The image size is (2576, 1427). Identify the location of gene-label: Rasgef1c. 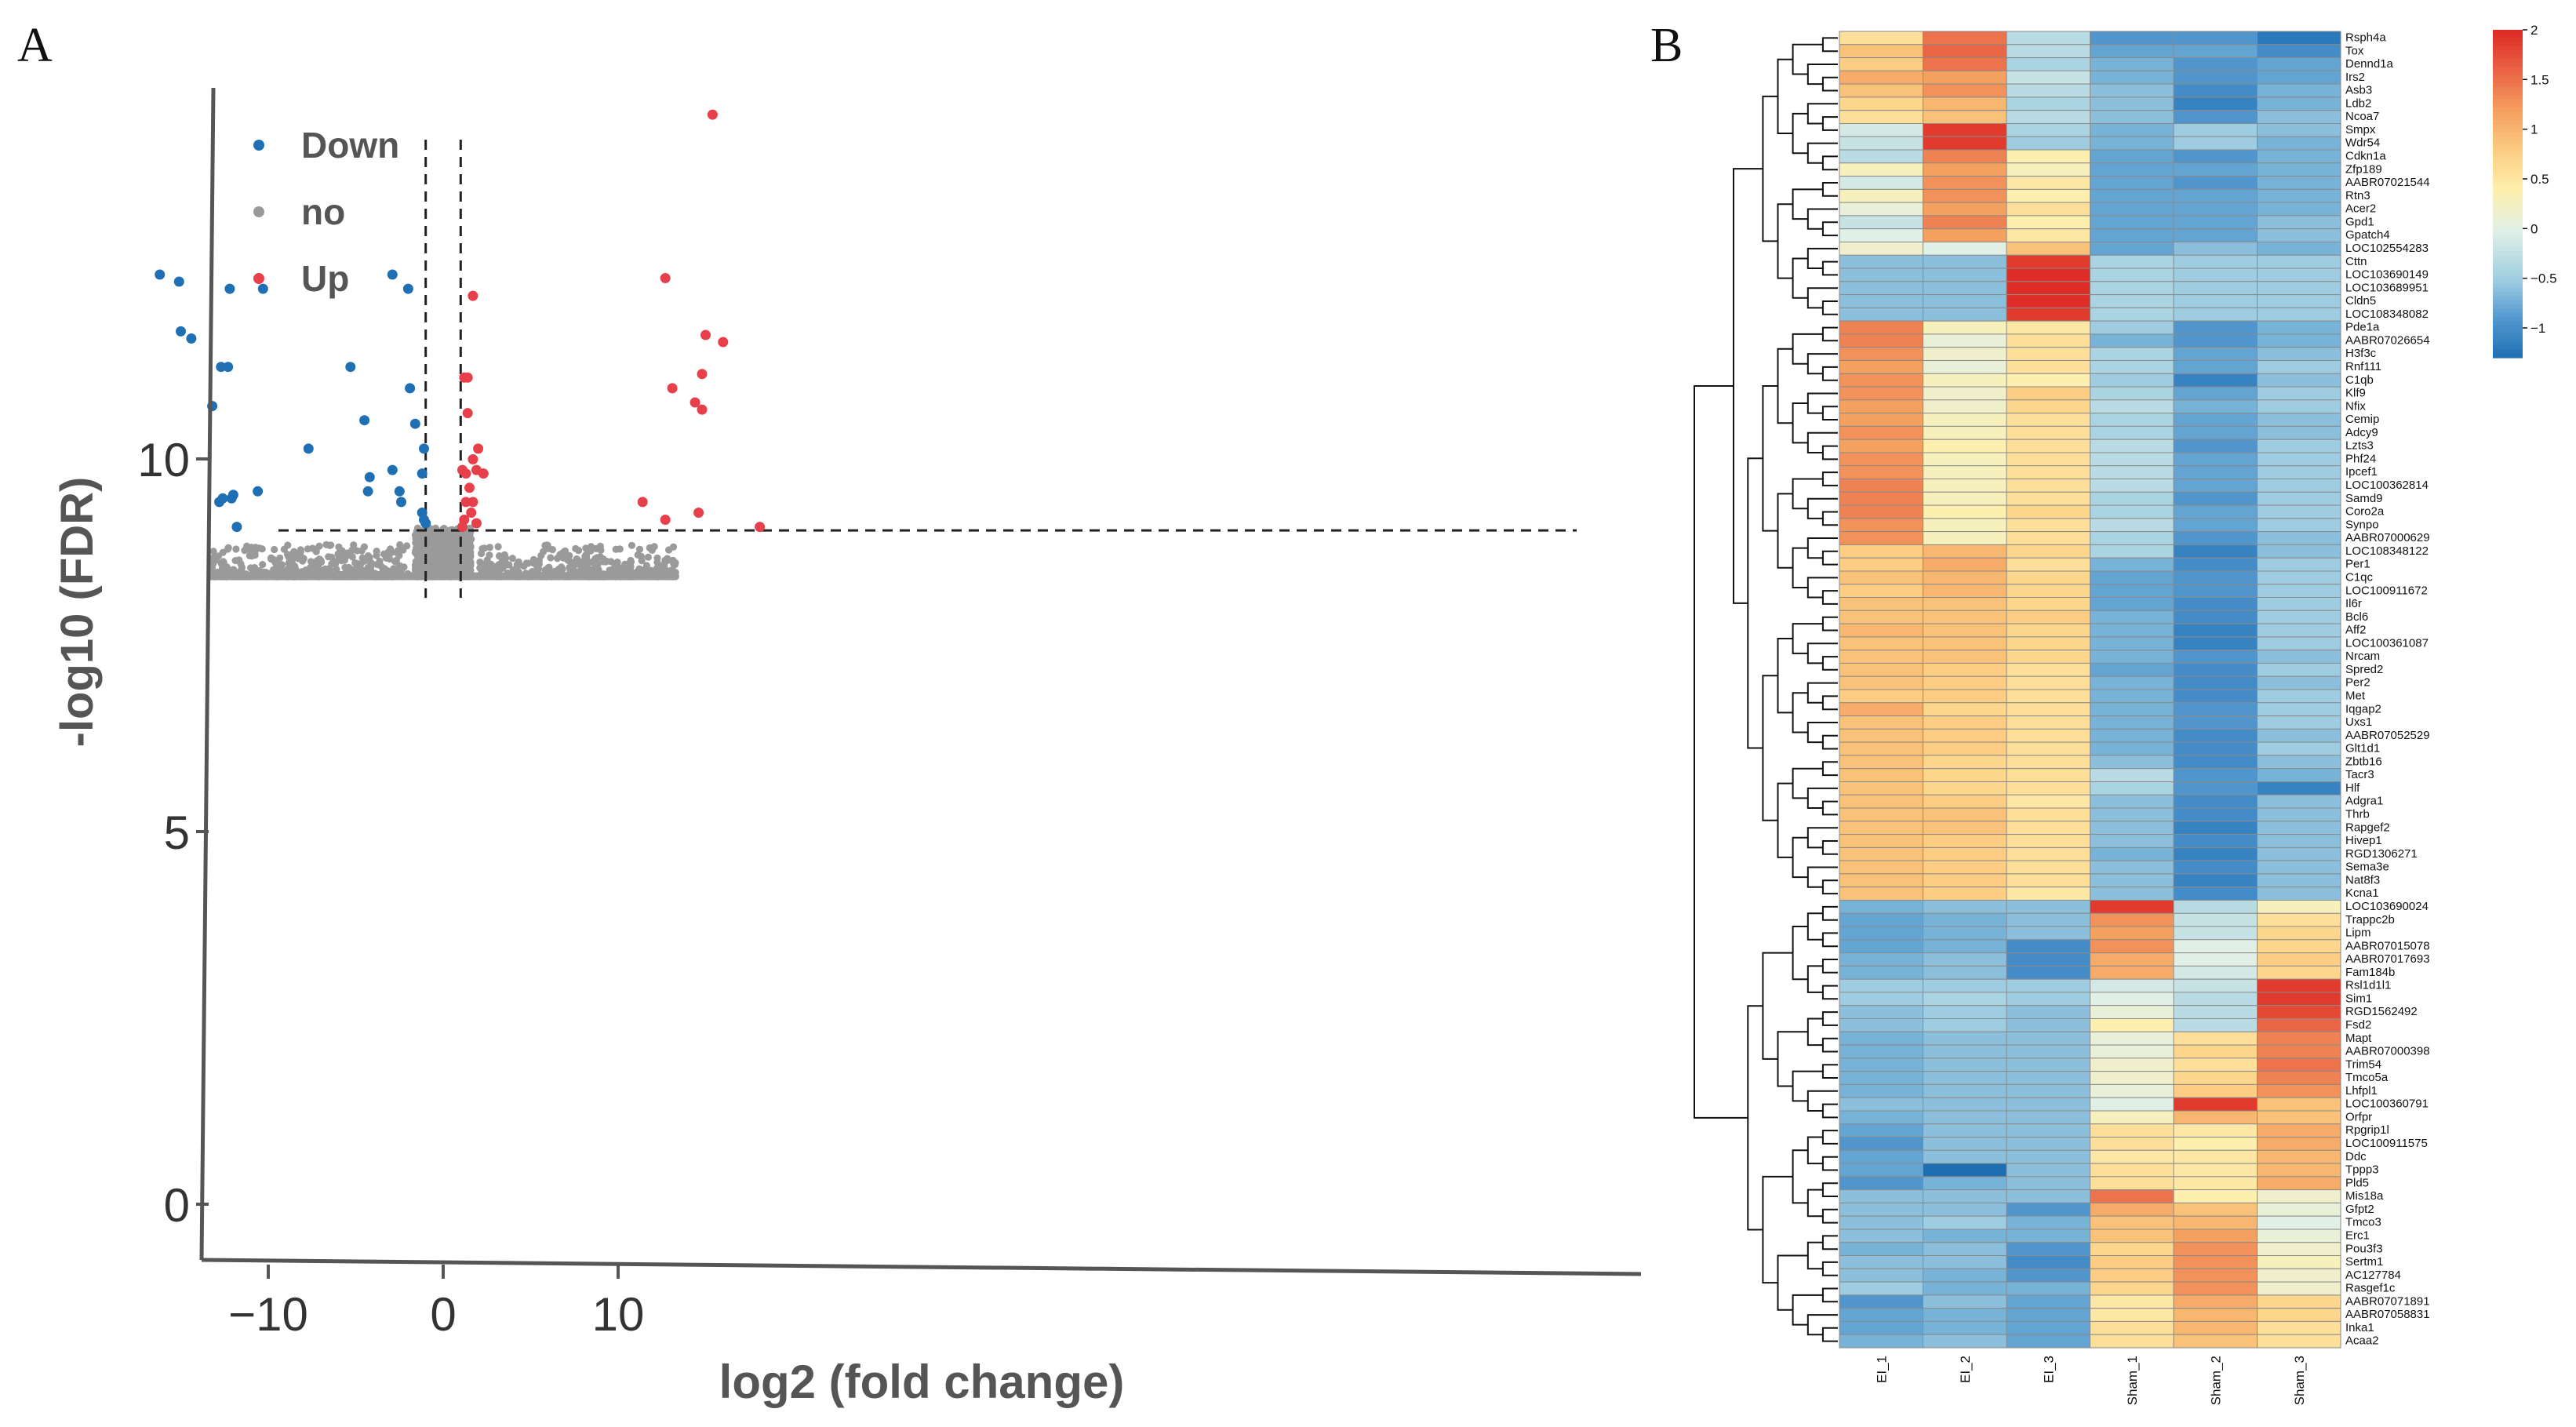
(2370, 1288).